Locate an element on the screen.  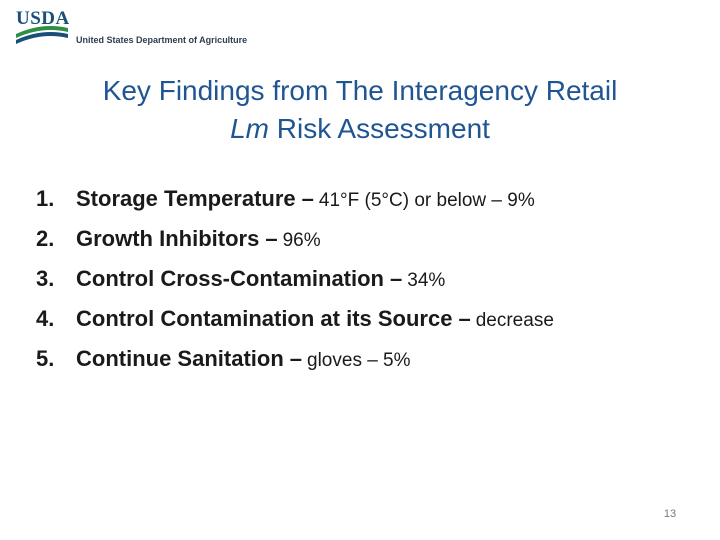
finding-detail: 96% is located at coordinates (301, 240).